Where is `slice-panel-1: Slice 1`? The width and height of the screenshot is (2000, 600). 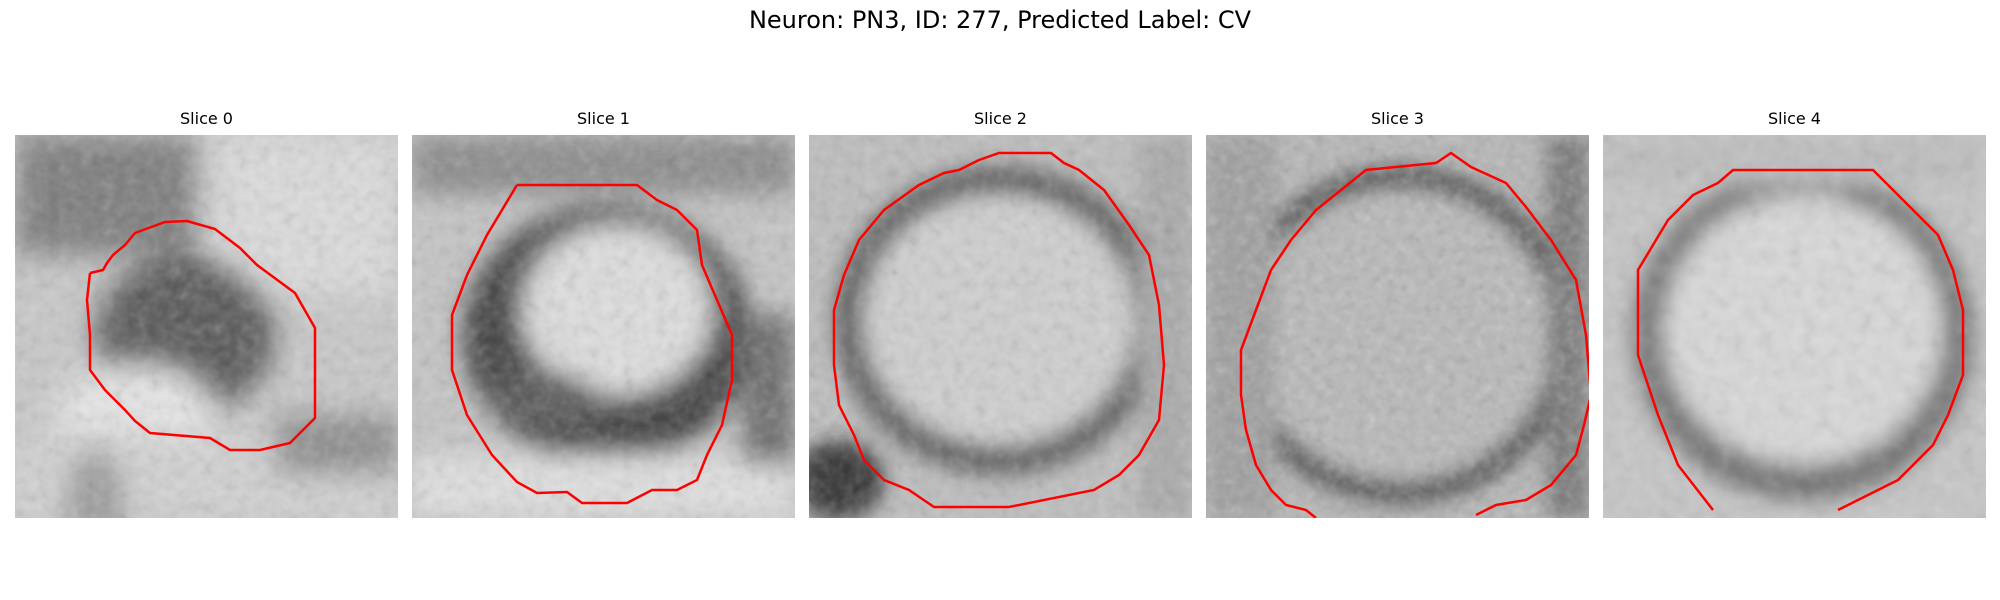 slice-panel-1: Slice 1 is located at coordinates (603, 313).